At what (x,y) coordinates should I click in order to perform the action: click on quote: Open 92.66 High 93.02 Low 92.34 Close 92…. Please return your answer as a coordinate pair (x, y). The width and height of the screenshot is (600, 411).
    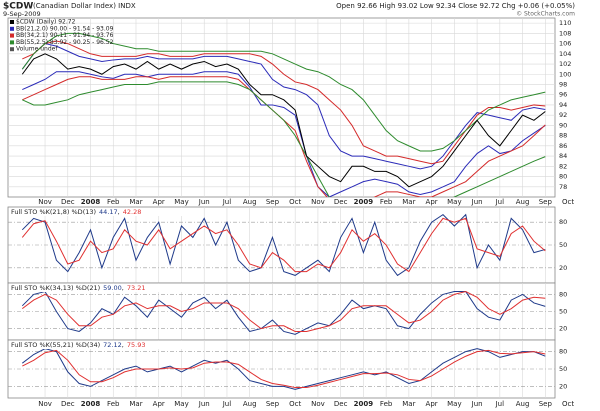
    Looking at the image, I should click on (455, 6).